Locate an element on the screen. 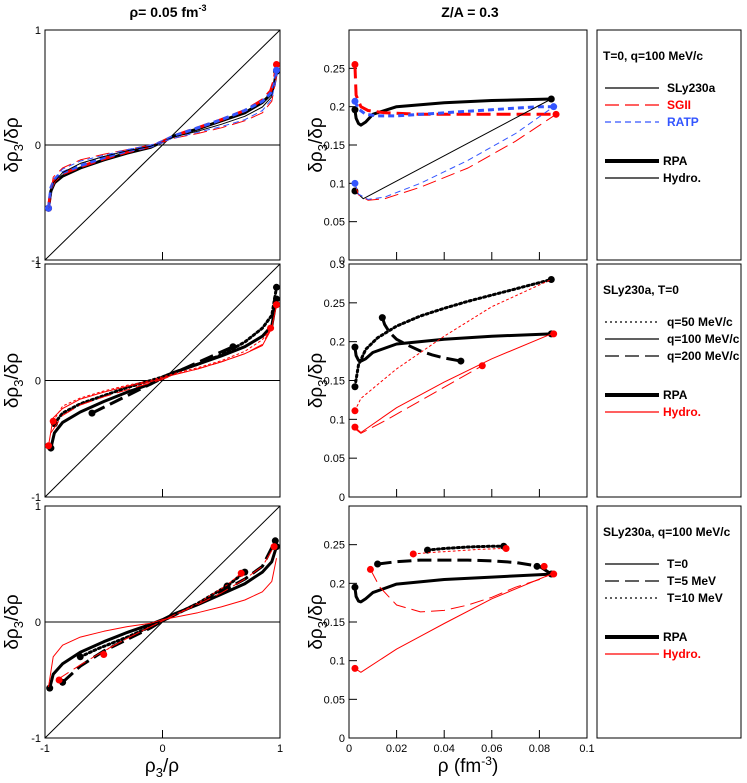 The height and width of the screenshot is (783, 747). y-tick-label: 0.15 is located at coordinates (334, 382).